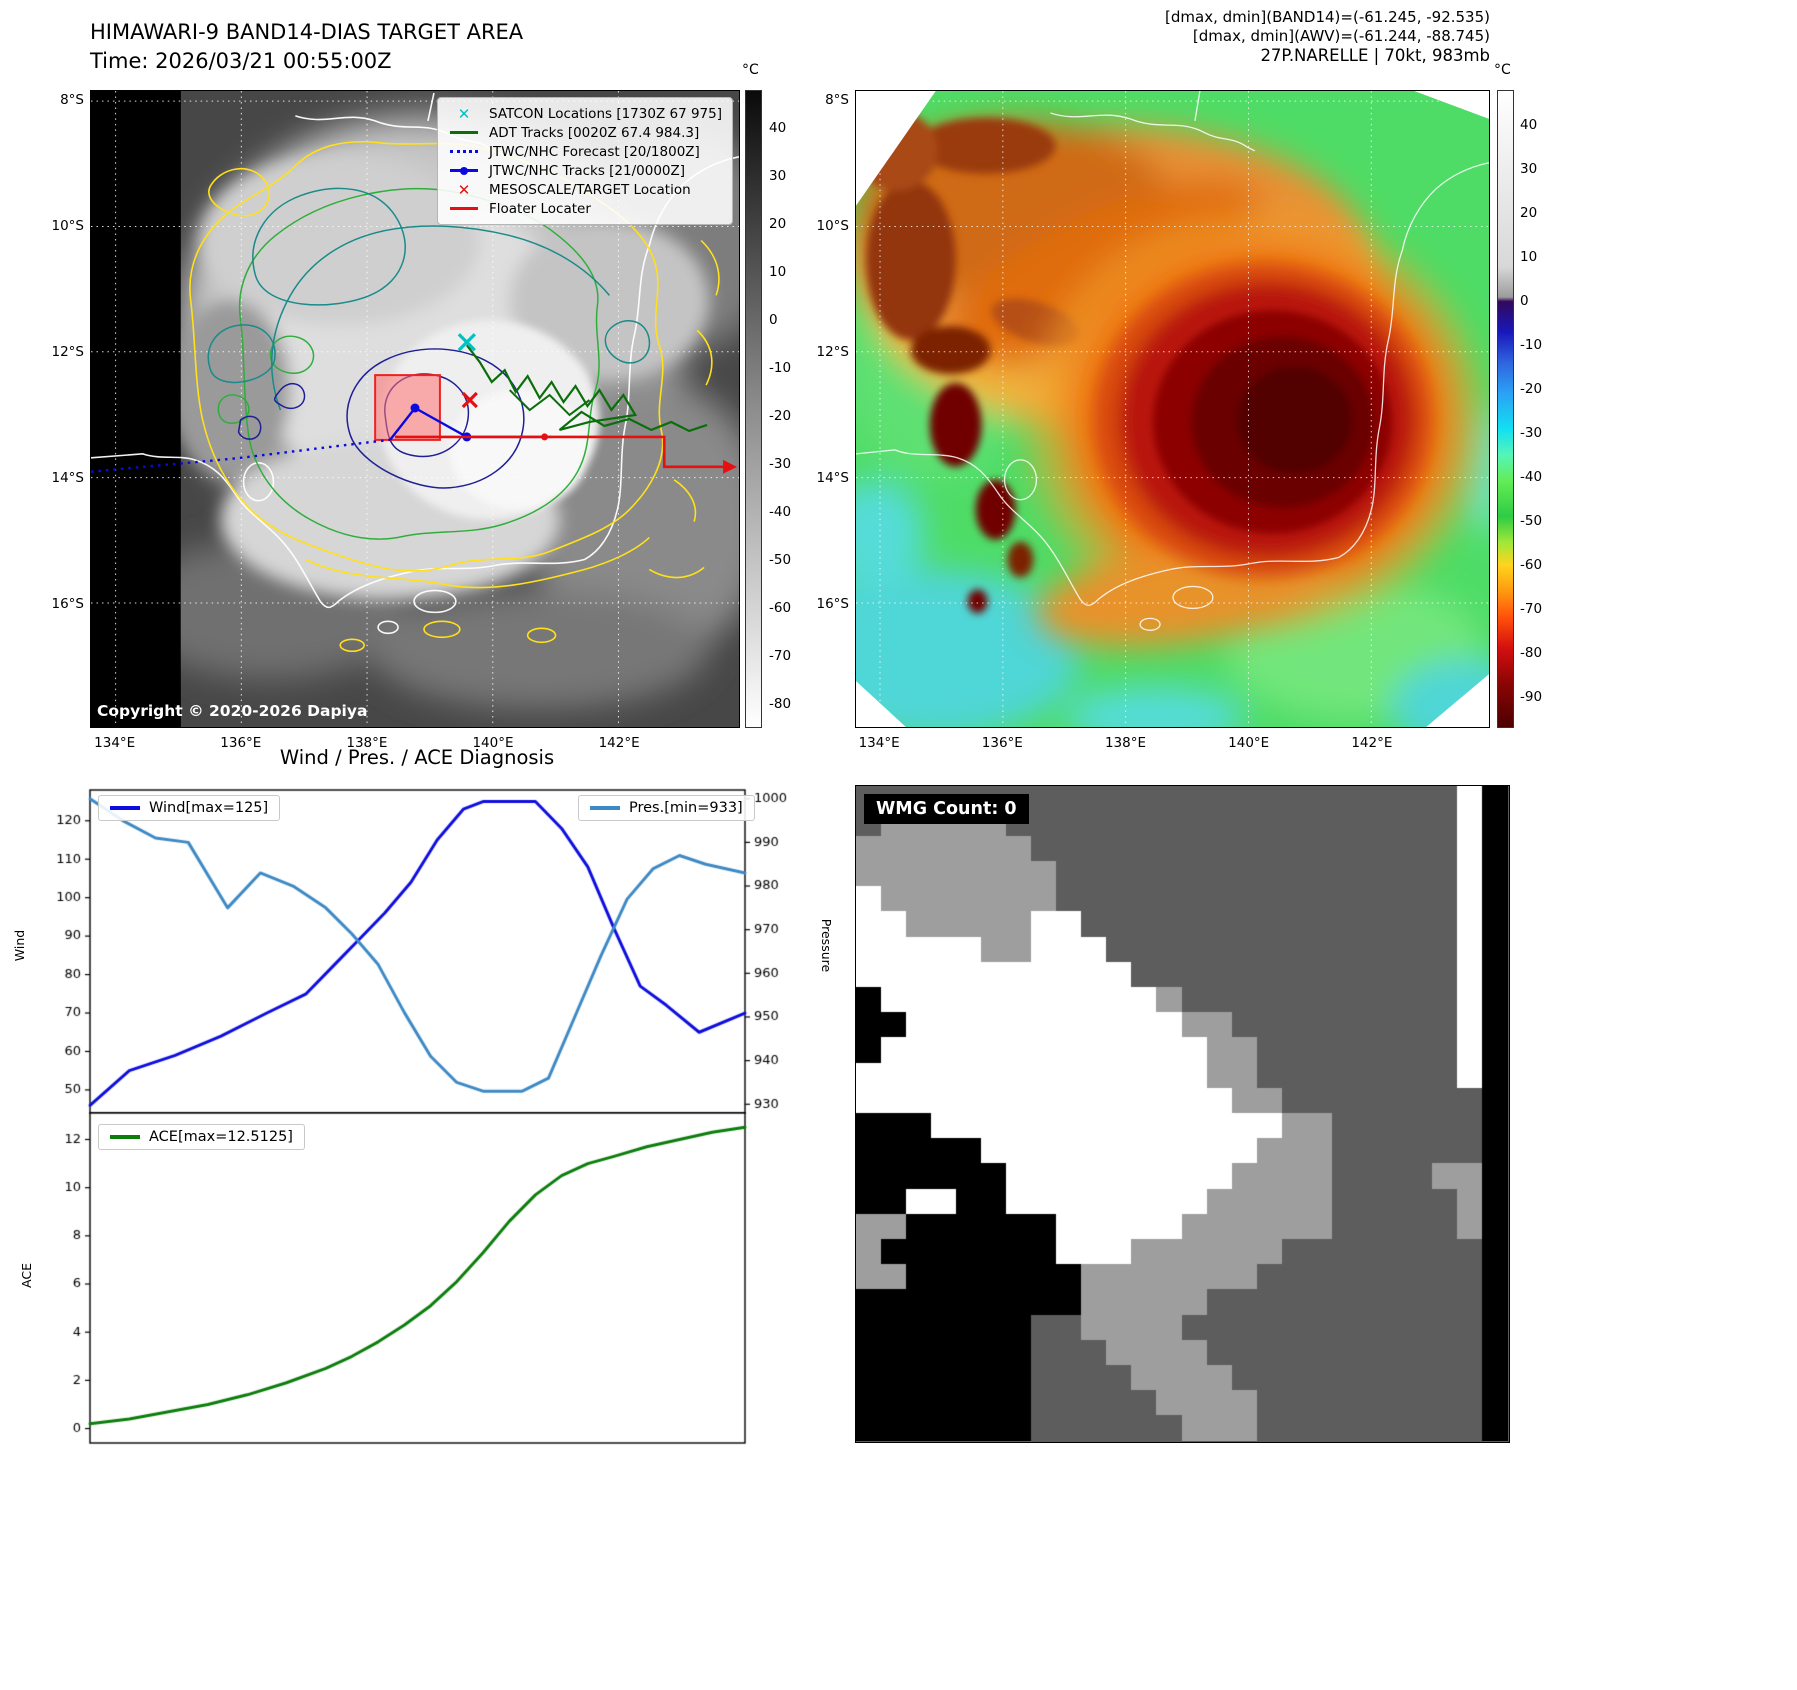 This screenshot has height=1690, width=1797. I want to click on colorbar-tick-label: -90, so click(1531, 697).